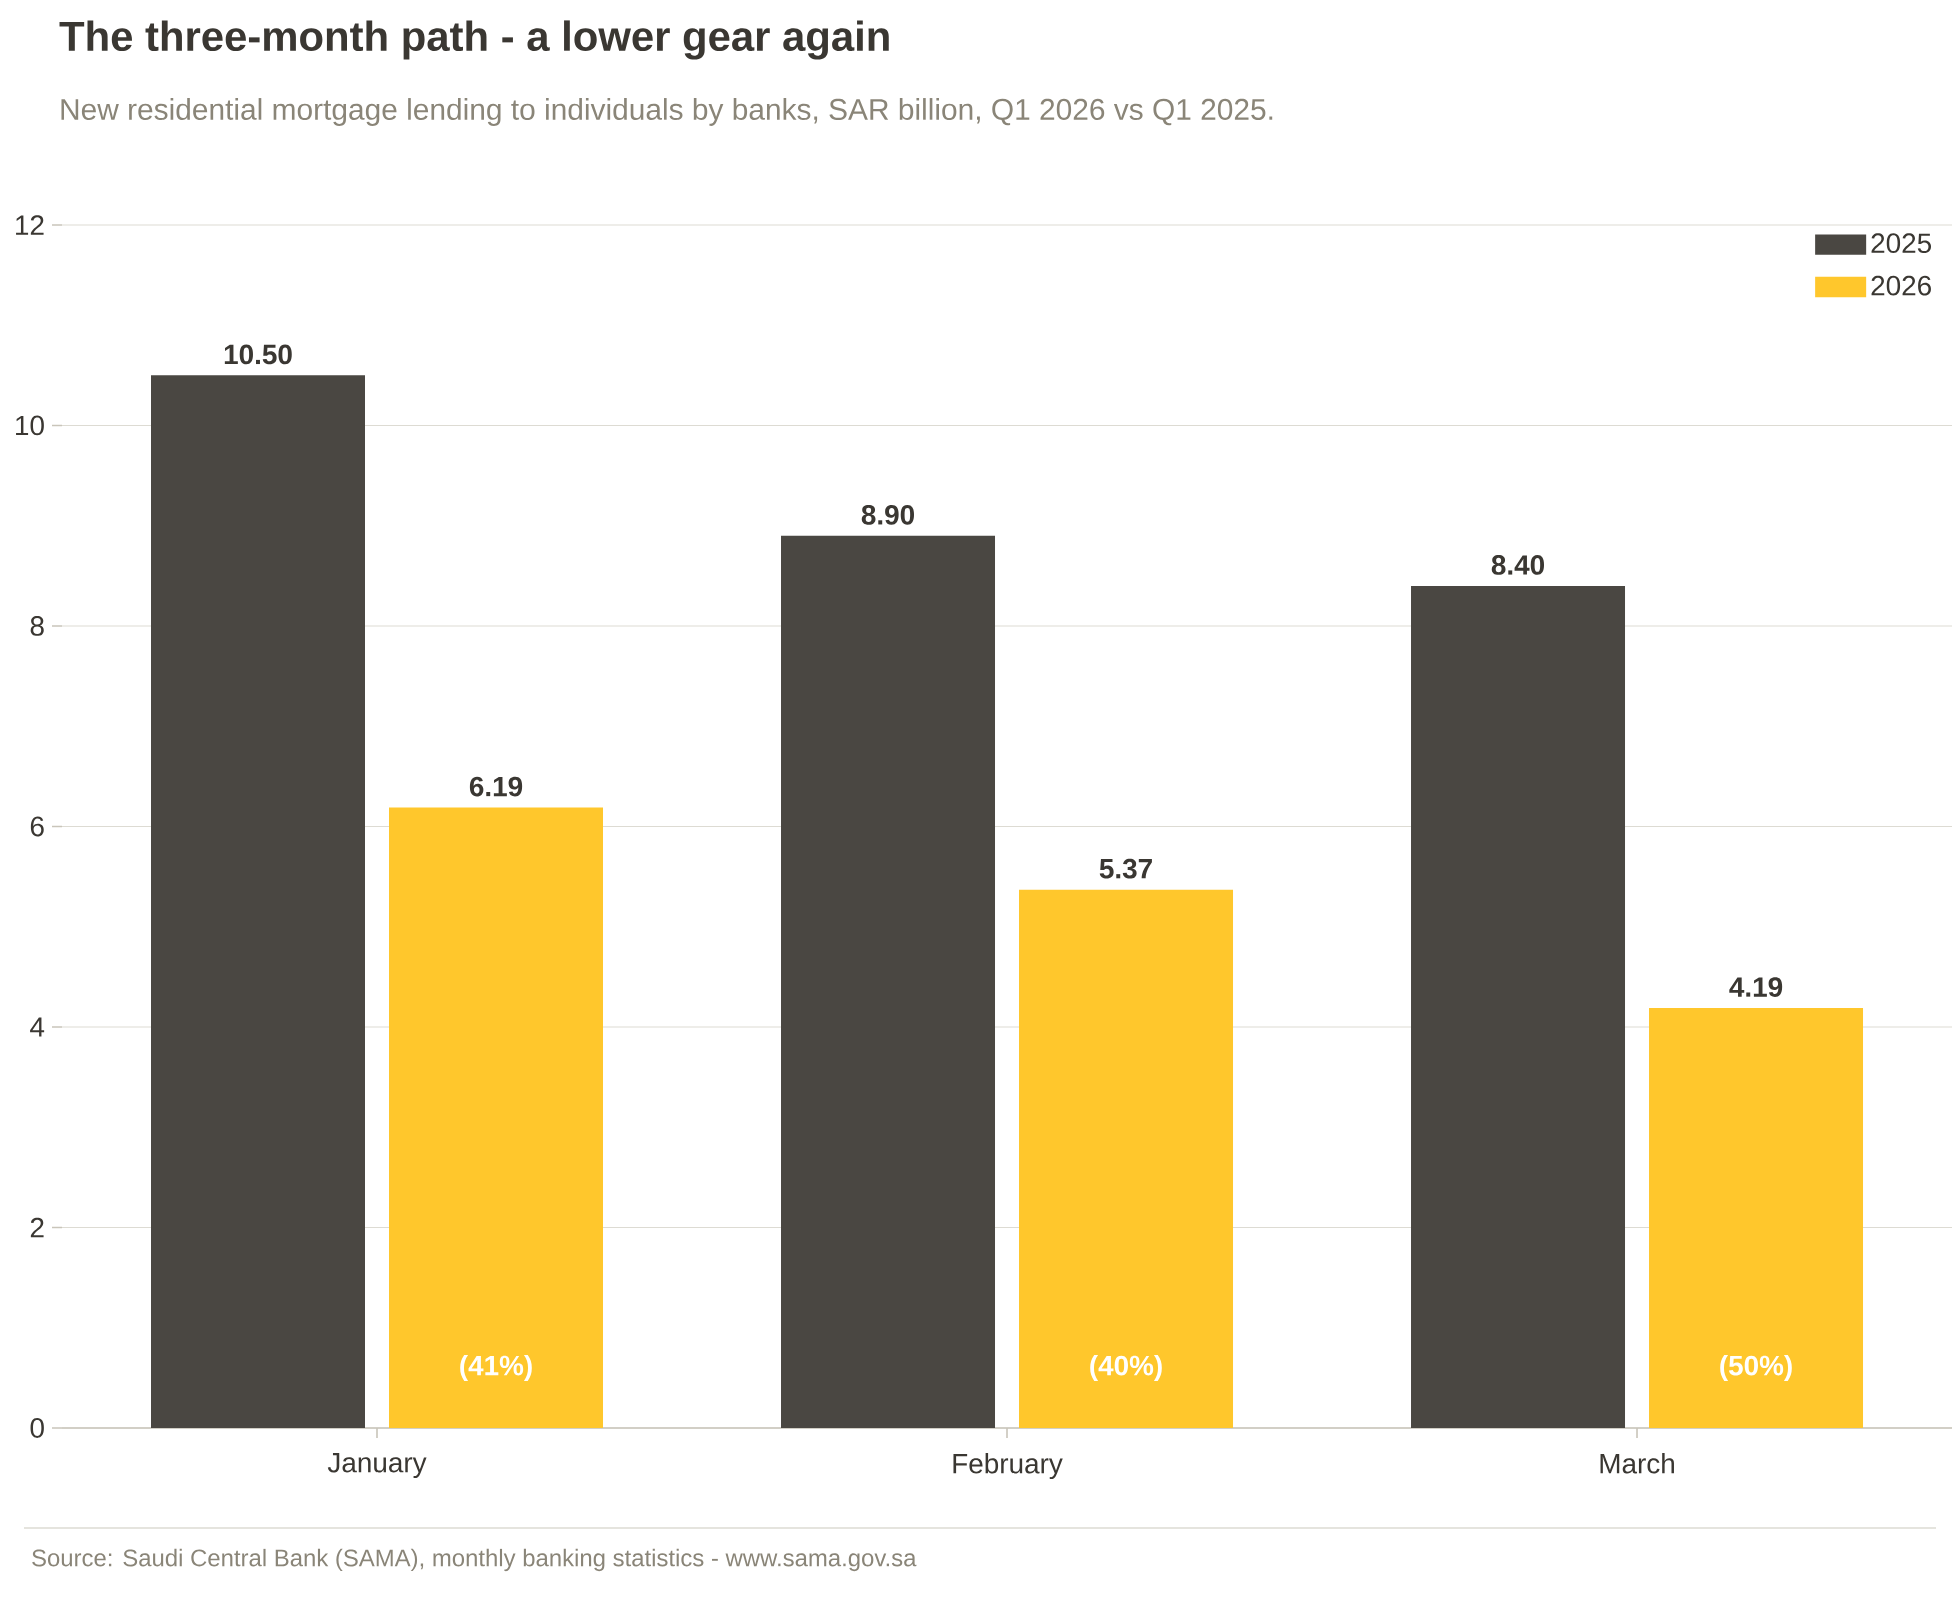 The height and width of the screenshot is (1600, 1960). What do you see at coordinates (37, 1027) in the screenshot?
I see `y-tick-label: 4` at bounding box center [37, 1027].